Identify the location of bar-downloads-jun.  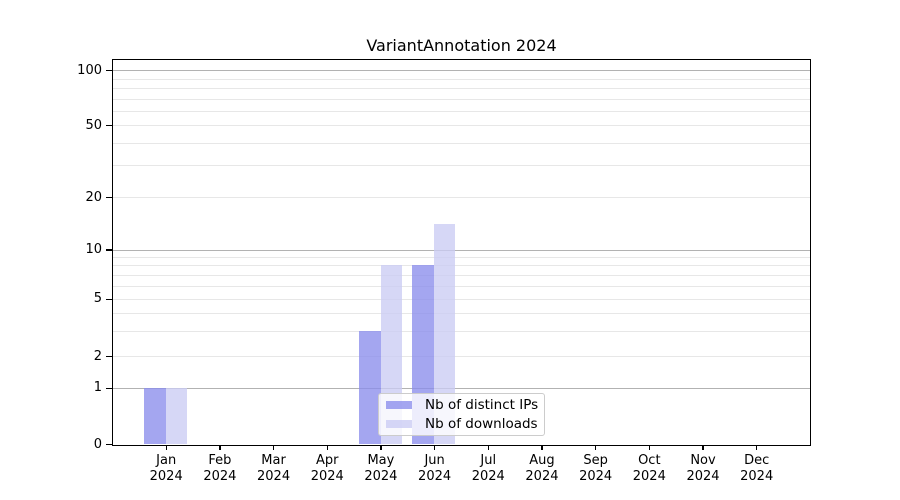
(445, 334).